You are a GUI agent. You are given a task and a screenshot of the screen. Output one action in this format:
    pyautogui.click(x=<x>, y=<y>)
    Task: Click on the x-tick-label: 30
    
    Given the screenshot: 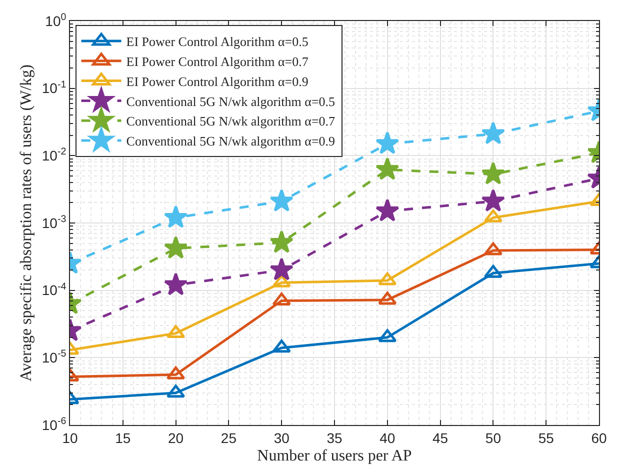 What is the action you would take?
    pyautogui.click(x=282, y=438)
    